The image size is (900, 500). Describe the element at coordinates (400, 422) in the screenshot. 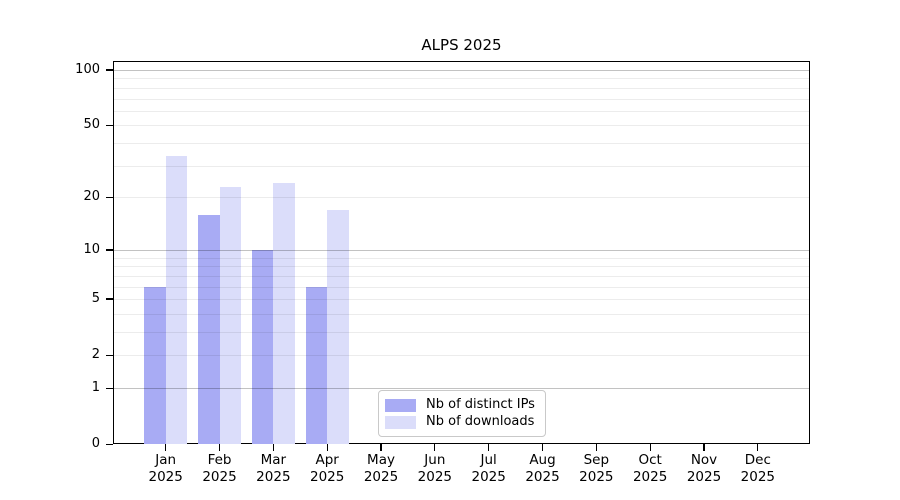

I see `legend-swatch-downloads` at that location.